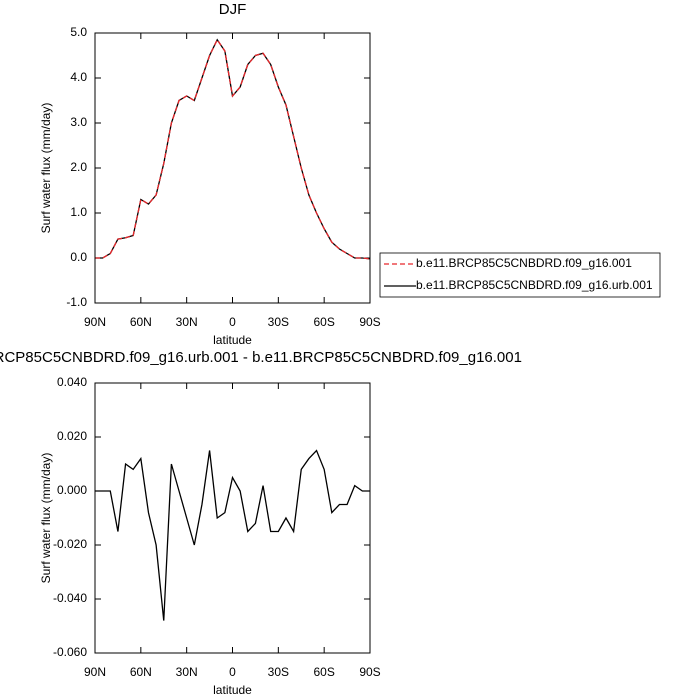 The height and width of the screenshot is (700, 700). Describe the element at coordinates (70, 544) in the screenshot. I see `y-tick-label: -0.020` at that location.